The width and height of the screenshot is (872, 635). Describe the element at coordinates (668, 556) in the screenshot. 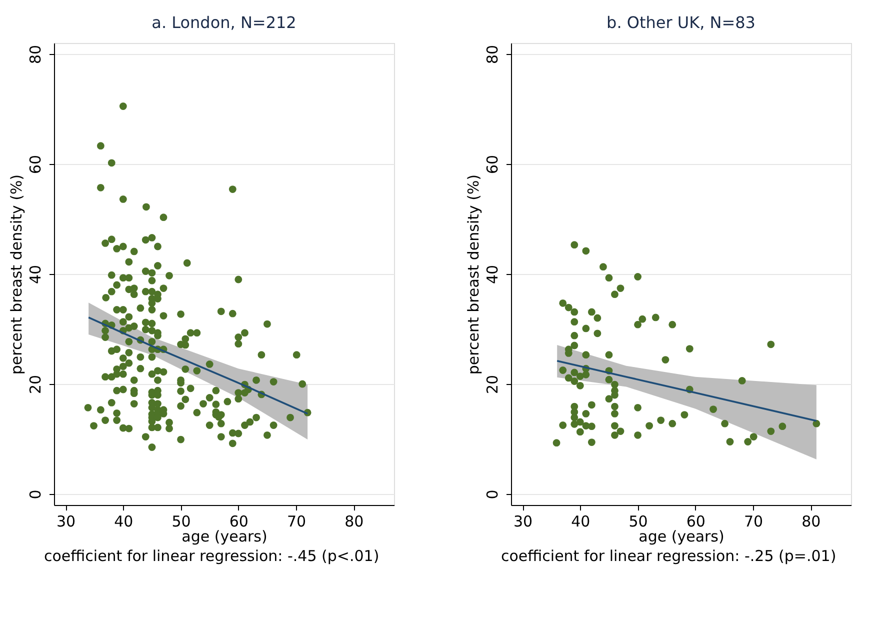

I see `text: coefficient for linear regression: -.25 (p=.01)` at that location.